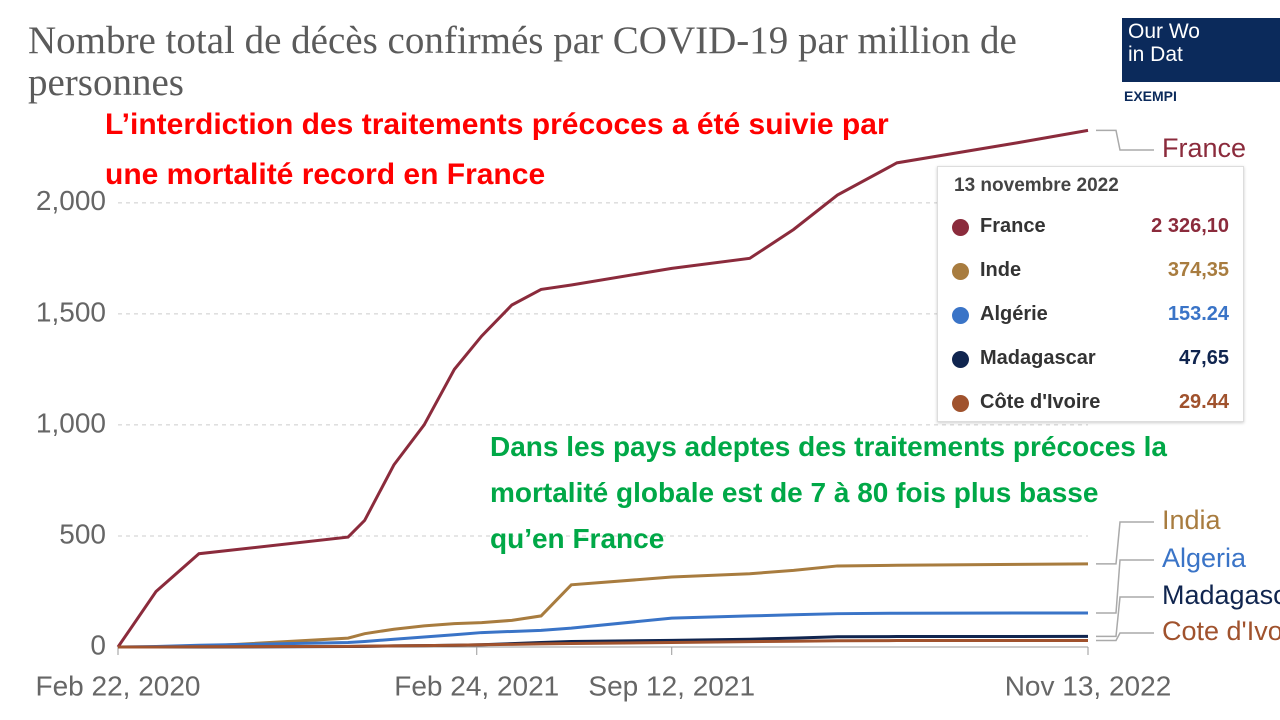  What do you see at coordinates (1036, 185) in the screenshot?
I see `tooltip-date: 13 novembre 2022` at bounding box center [1036, 185].